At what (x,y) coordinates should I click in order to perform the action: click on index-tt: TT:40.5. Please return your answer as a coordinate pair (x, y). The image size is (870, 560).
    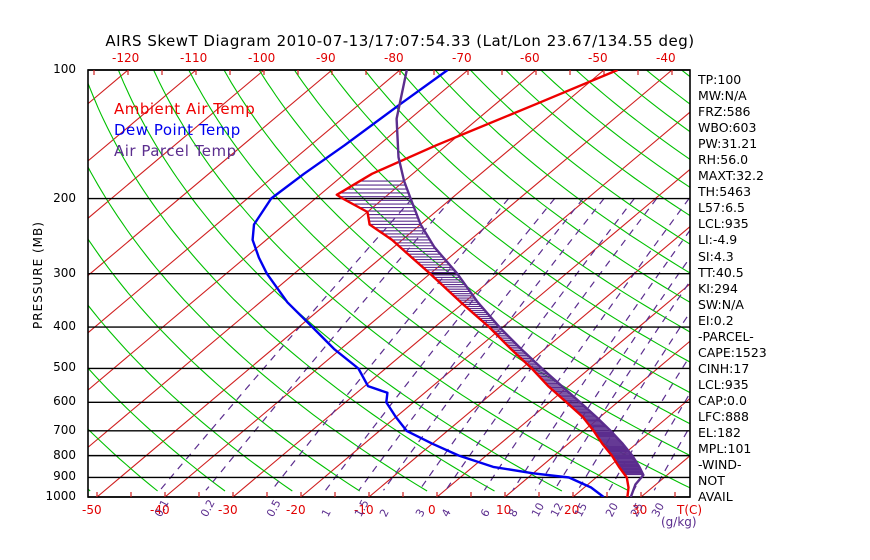
    Looking at the image, I should click on (721, 272).